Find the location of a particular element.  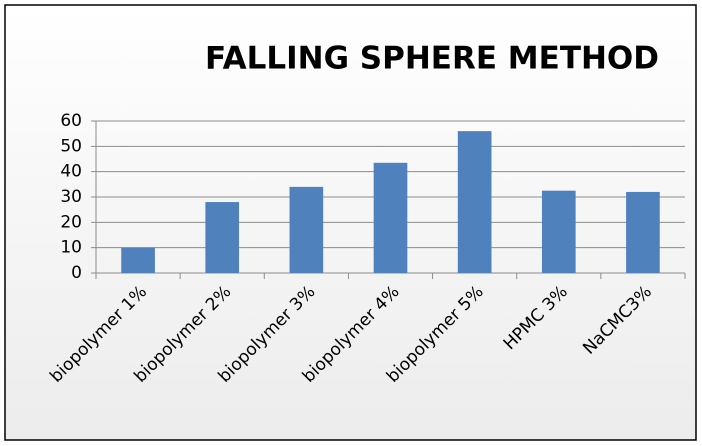

y-tick-label: 10 is located at coordinates (71, 248).